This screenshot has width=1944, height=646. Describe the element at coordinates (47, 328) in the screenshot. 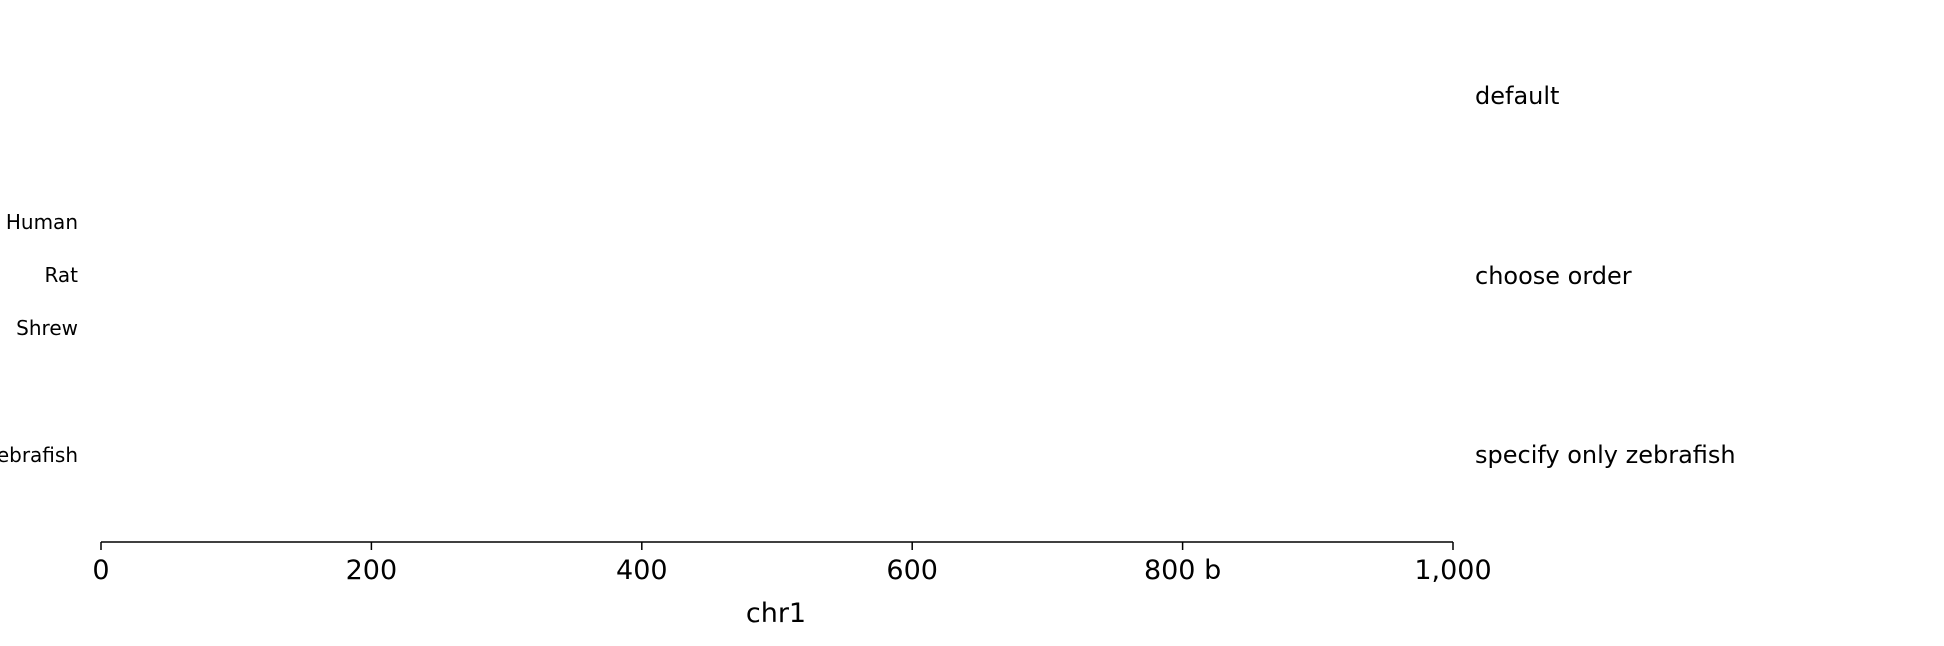

I see `row-label: Shrew` at that location.